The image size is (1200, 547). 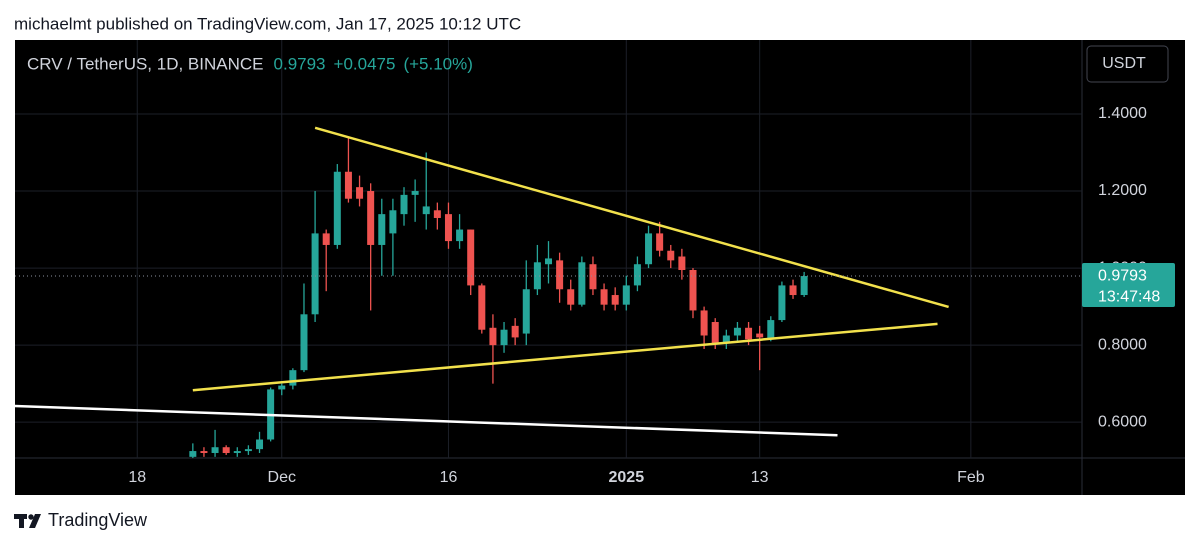 I want to click on legend-price: 0.9793, so click(x=300, y=63).